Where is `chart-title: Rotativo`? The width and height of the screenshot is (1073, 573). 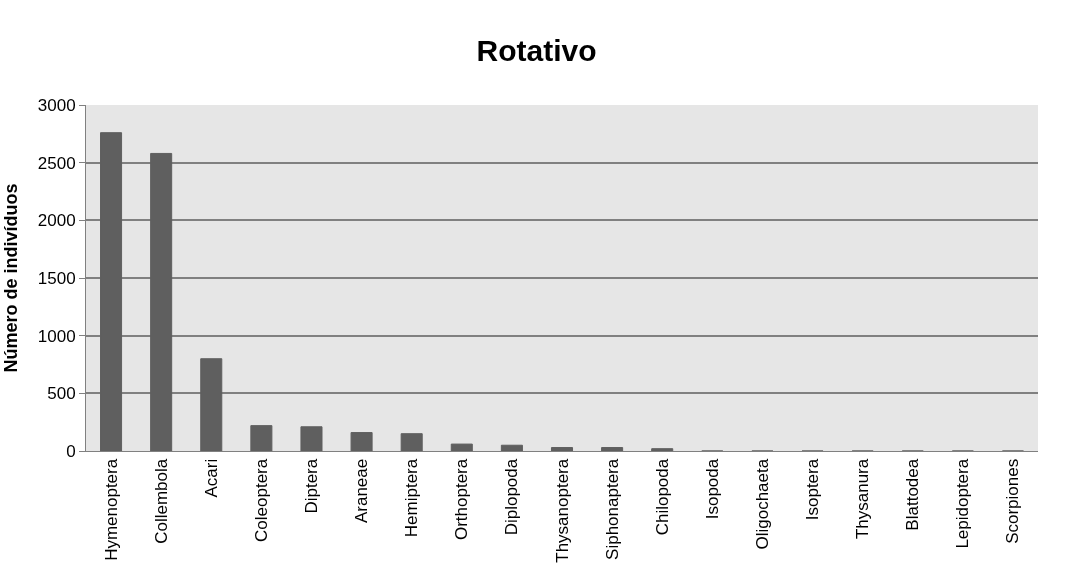
chart-title: Rotativo is located at coordinates (536, 51).